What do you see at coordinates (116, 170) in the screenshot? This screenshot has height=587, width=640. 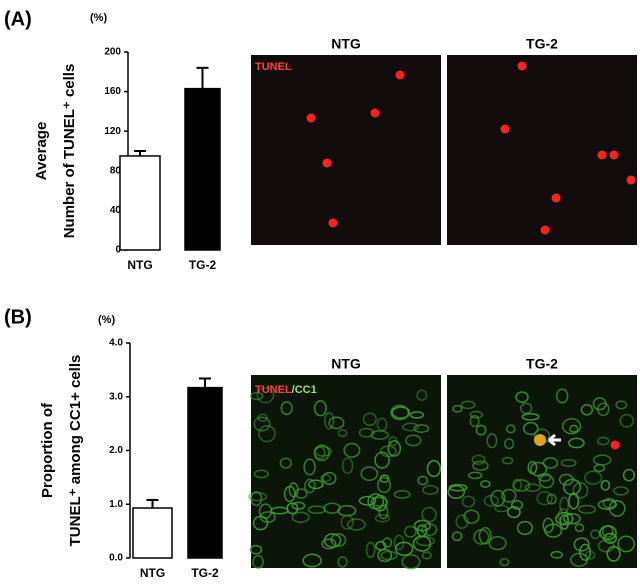 I see `y-tick-label: 80` at bounding box center [116, 170].